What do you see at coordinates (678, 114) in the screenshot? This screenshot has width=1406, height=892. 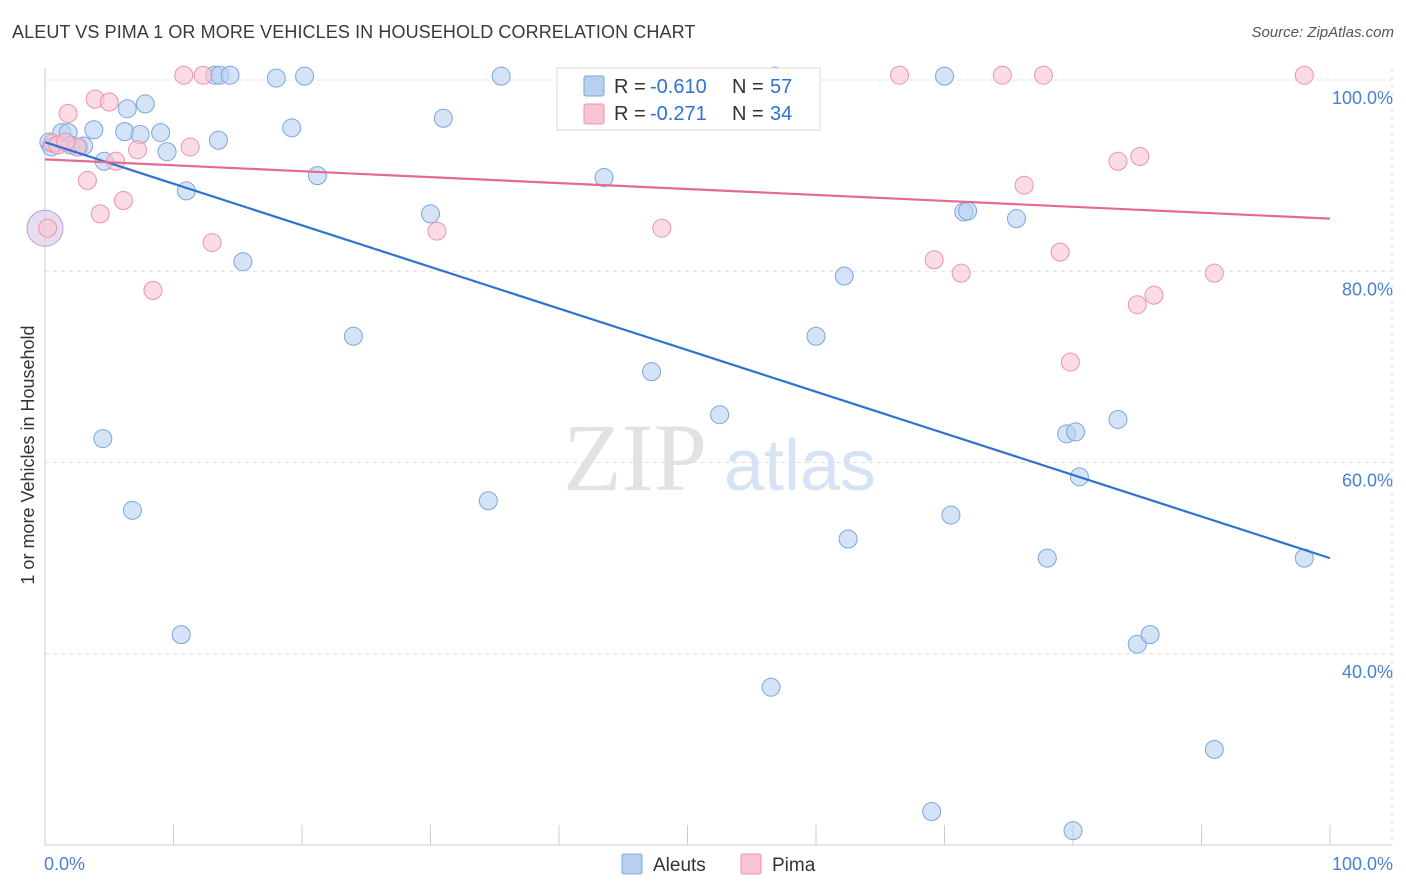 I see `legend-r-value-pima: -0.271` at bounding box center [678, 114].